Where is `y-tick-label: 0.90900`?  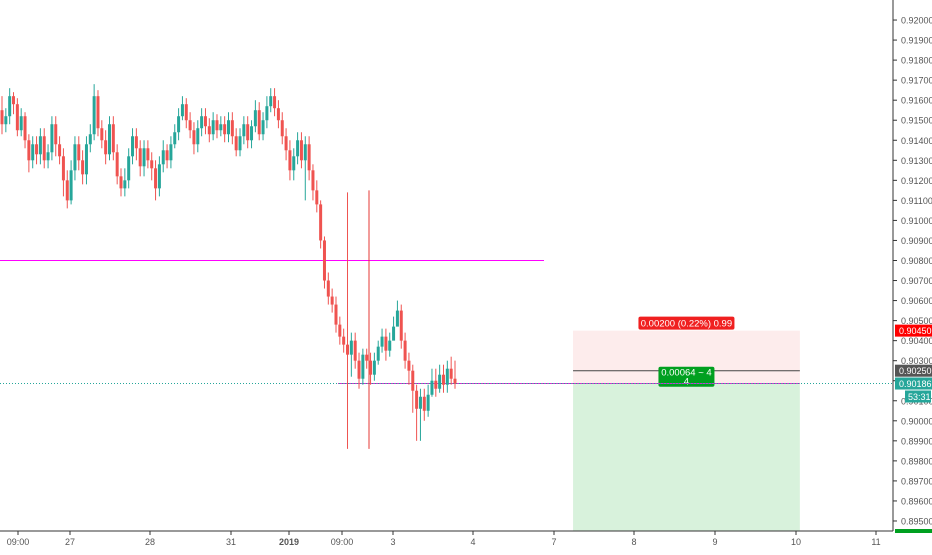 y-tick-label: 0.90900 is located at coordinates (916, 241).